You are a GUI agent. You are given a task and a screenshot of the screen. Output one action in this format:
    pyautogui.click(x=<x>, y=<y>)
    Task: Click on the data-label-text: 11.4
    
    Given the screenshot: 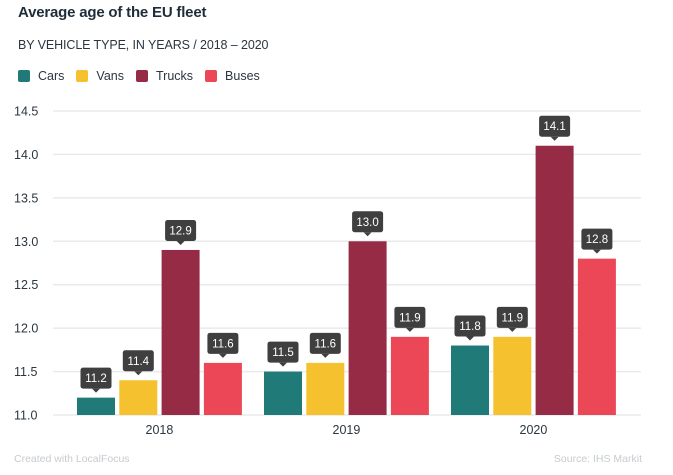 What is the action you would take?
    pyautogui.click(x=139, y=362)
    